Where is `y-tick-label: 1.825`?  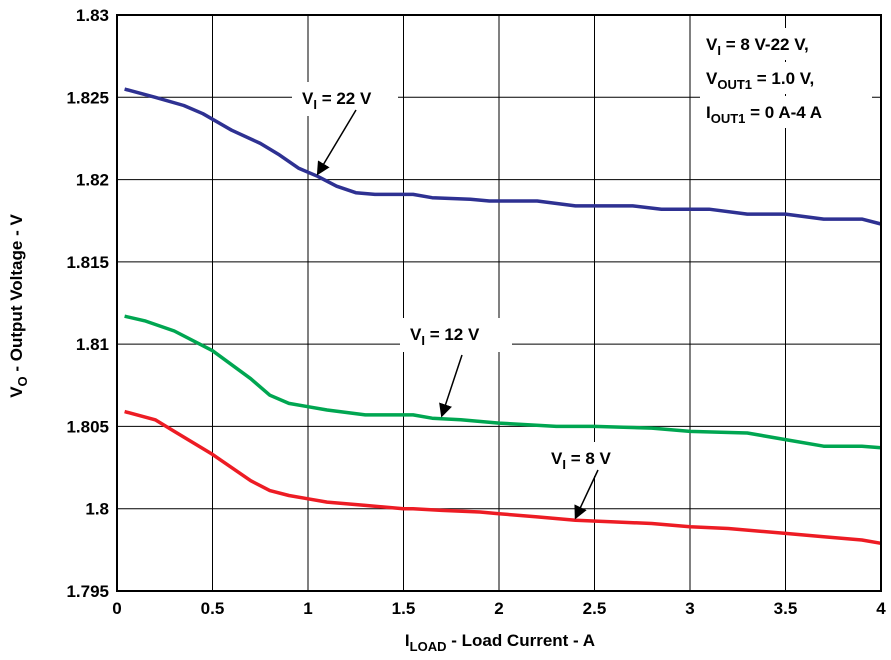
y-tick-label: 1.825 is located at coordinates (87, 97).